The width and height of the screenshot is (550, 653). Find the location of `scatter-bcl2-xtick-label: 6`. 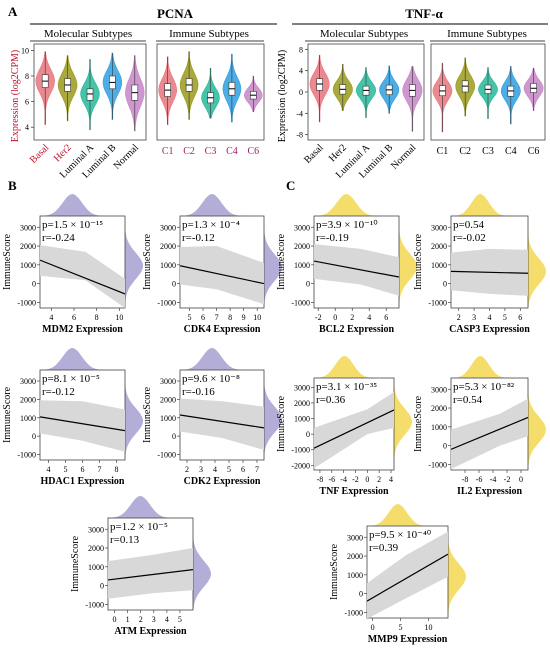

scatter-bcl2-xtick-label: 6 is located at coordinates (386, 317).